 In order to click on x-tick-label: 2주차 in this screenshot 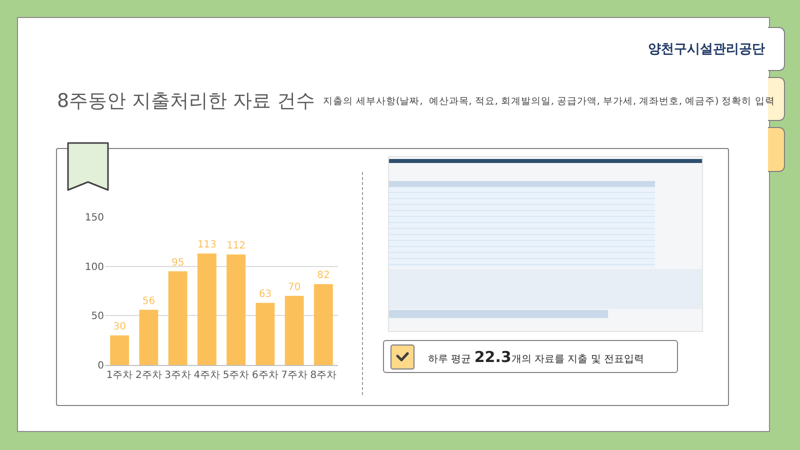, I will do `click(149, 375)`.